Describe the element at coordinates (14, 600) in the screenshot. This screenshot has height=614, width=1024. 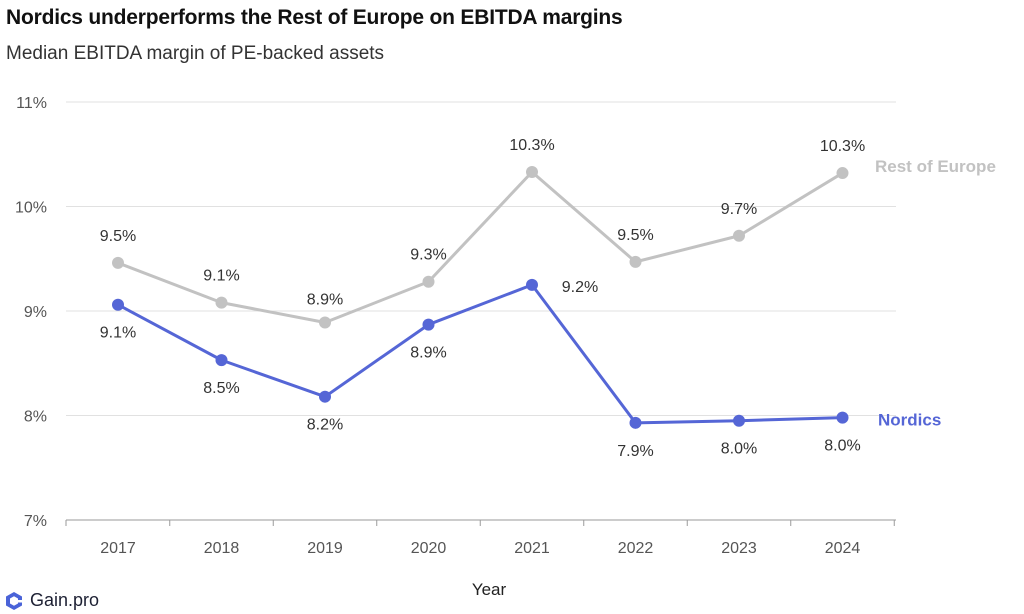
I see `gain-pro-logo-icon` at that location.